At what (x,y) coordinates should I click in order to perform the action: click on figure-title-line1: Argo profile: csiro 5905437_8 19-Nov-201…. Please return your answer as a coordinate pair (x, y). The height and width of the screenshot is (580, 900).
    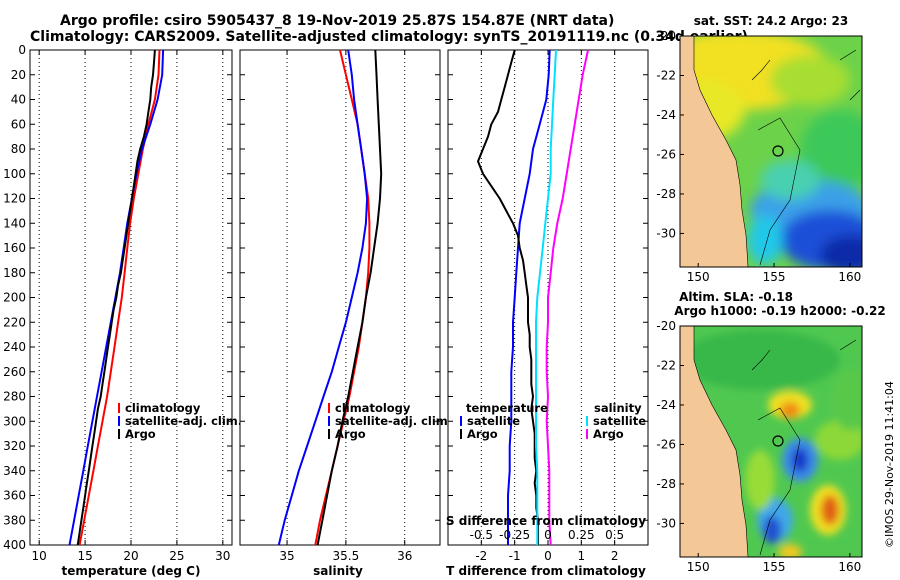
    Looking at the image, I should click on (337, 21).